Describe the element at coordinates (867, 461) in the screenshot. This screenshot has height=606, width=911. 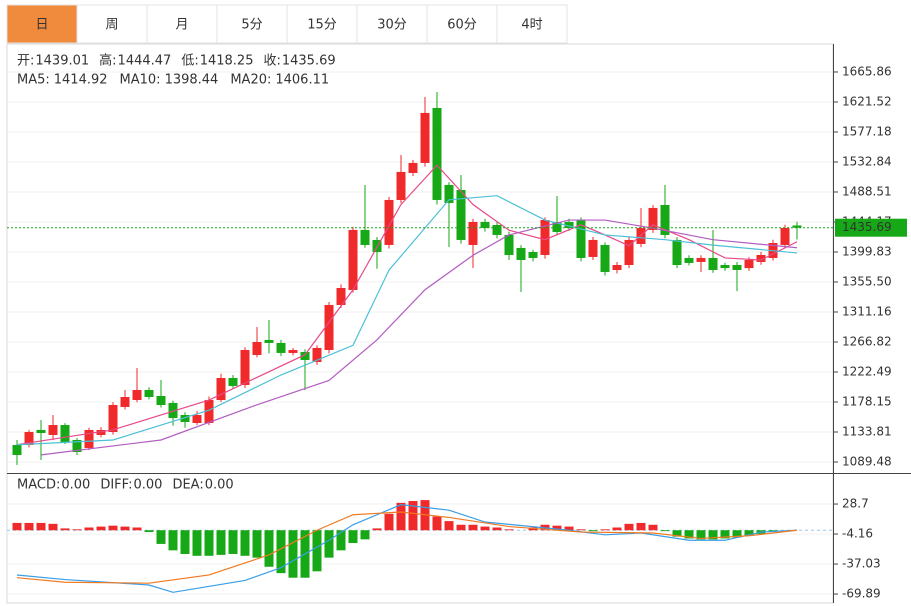
I see `y-tick-label: 1089.48` at that location.